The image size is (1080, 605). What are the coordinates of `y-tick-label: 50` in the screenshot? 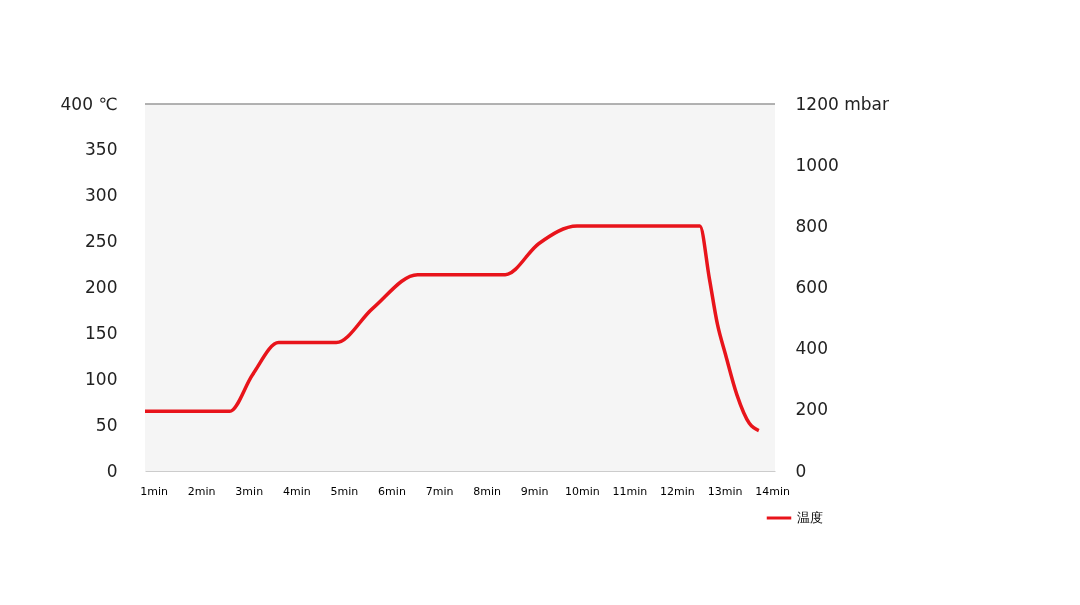 It's located at (106, 424).